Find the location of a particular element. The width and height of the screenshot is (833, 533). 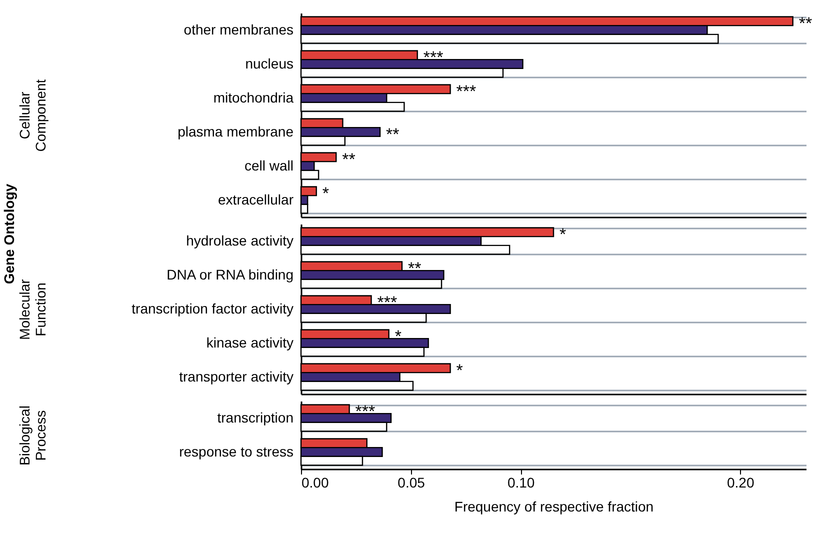

y-tick-label: extracellular is located at coordinates (256, 200).